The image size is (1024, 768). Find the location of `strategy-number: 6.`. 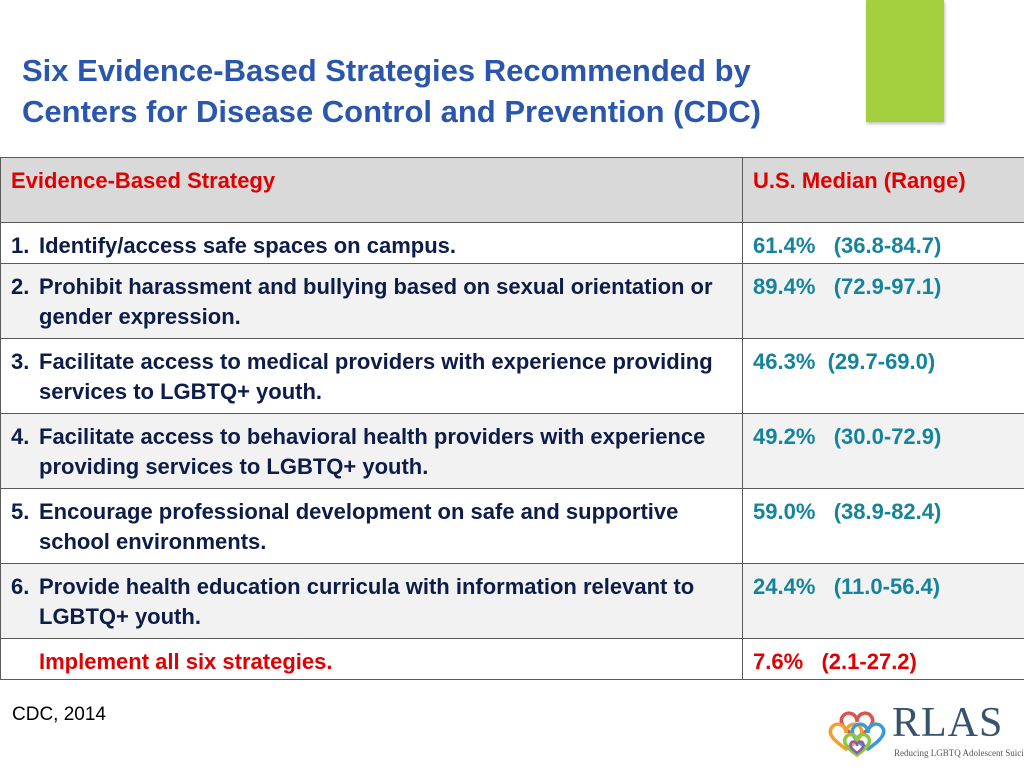

strategy-number: 6. is located at coordinates (20, 586).